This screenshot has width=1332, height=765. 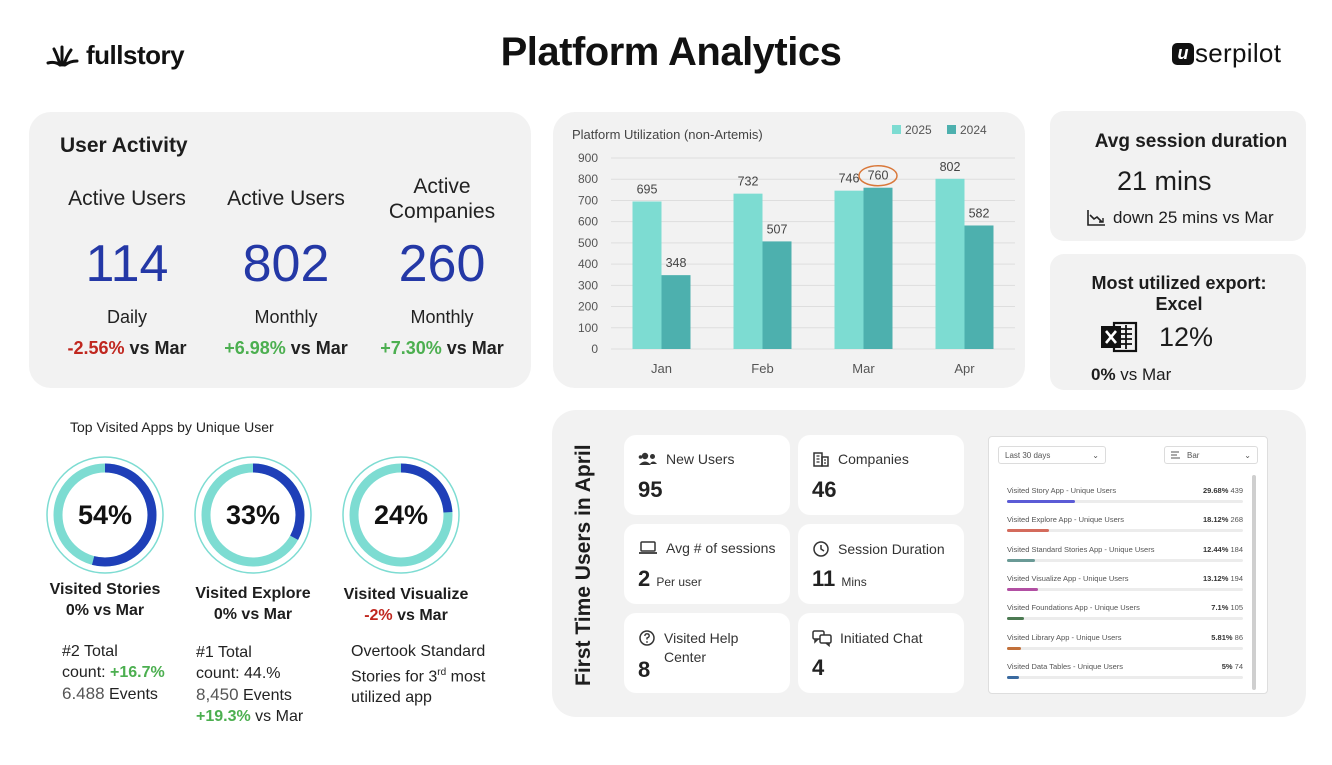 I want to click on metric-value: 802, so click(x=286, y=264).